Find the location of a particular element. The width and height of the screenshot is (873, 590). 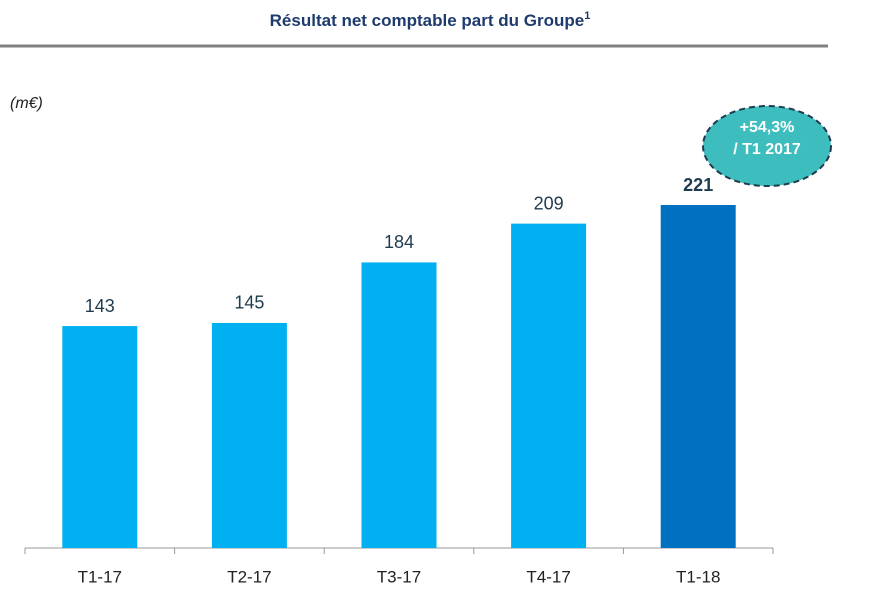

x-tick-label: T4-17 is located at coordinates (548, 576).